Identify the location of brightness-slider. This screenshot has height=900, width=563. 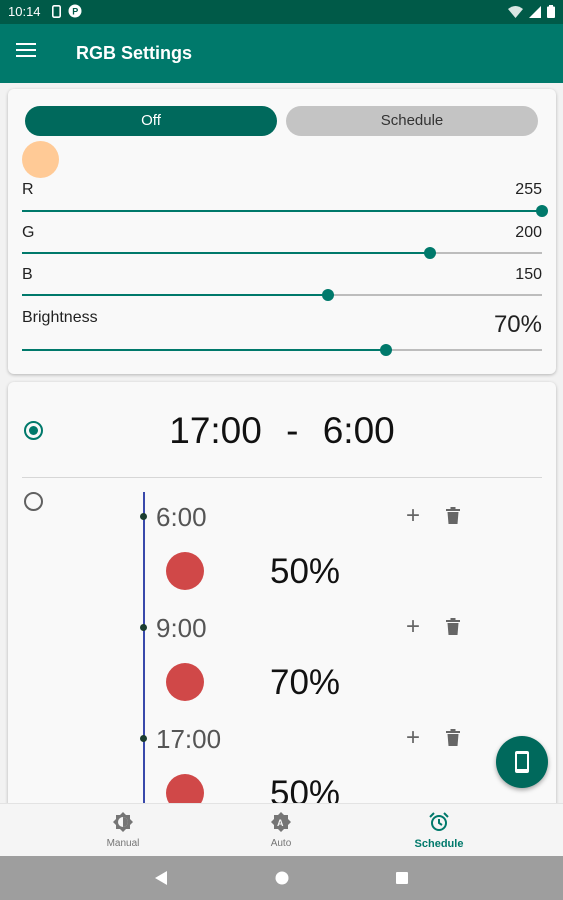
(282, 350).